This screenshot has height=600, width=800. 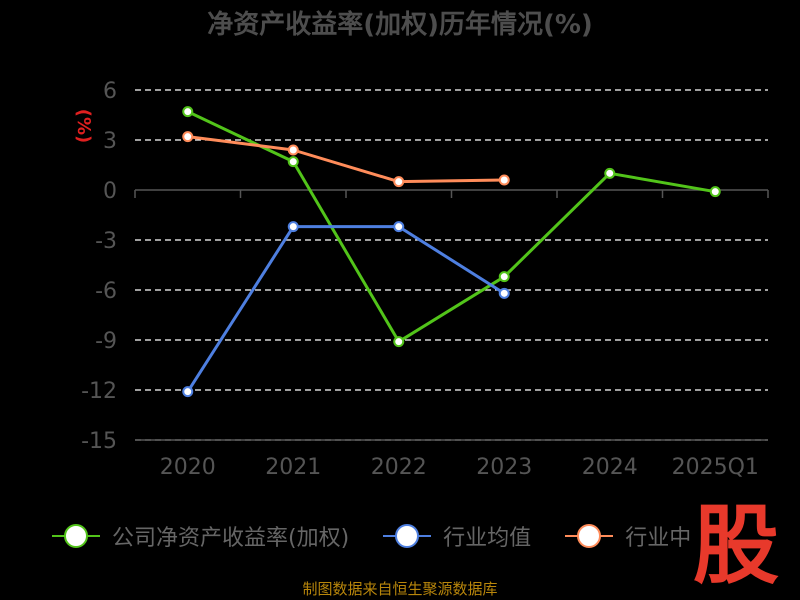 What do you see at coordinates (83, 126) in the screenshot?
I see `y-axis-title: (%)` at bounding box center [83, 126].